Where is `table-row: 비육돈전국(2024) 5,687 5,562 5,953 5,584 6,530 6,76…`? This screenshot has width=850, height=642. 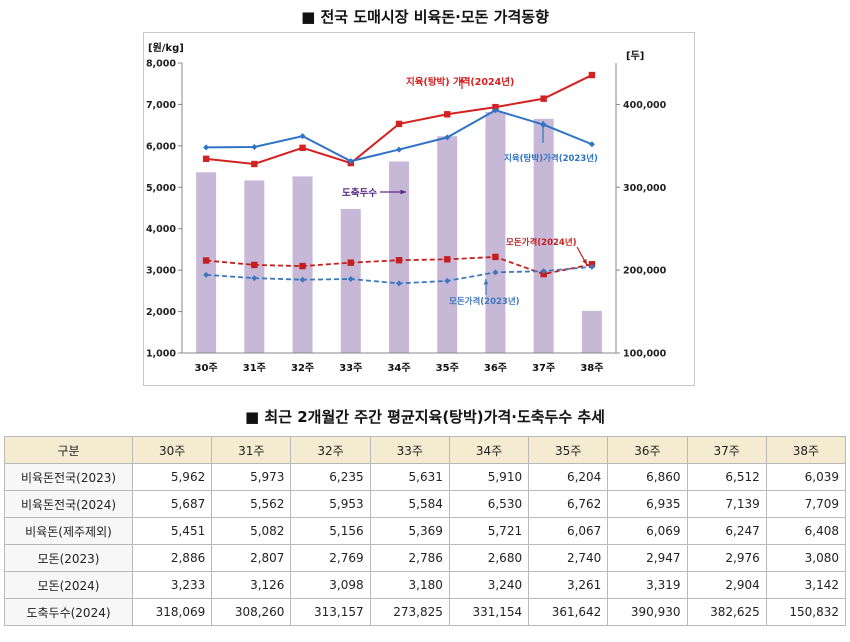
table-row: 비육돈전국(2024) 5,687 5,562 5,953 5,584 6,530 6,76… is located at coordinates (425, 504).